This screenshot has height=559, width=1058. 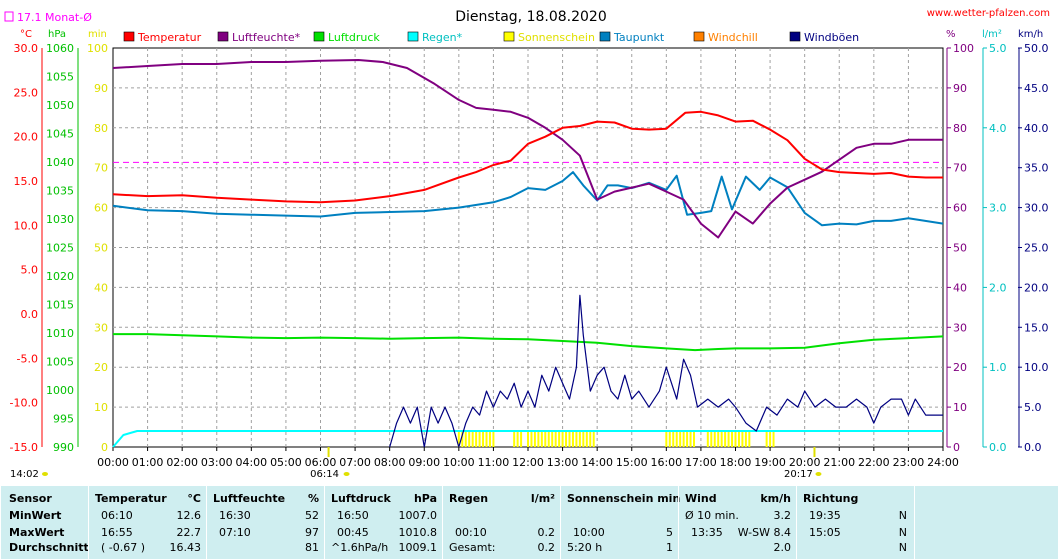 What do you see at coordinates (113, 462) in the screenshot?
I see `x-tick-label: 00:00` at bounding box center [113, 462].